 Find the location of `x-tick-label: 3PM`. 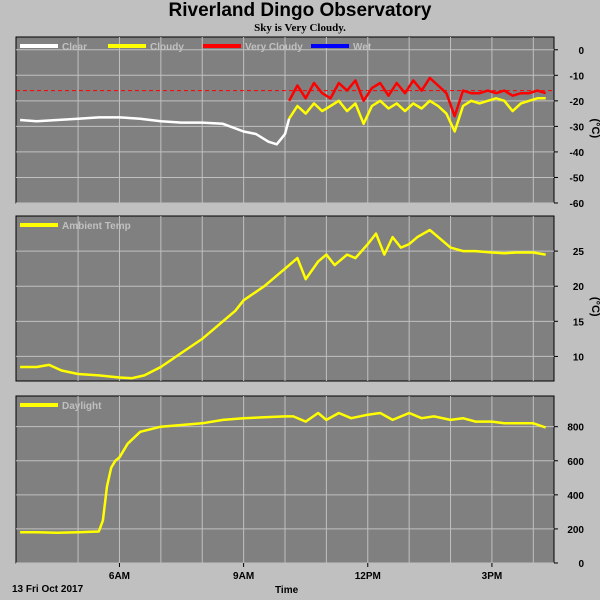

x-tick-label: 3PM is located at coordinates (492, 576).